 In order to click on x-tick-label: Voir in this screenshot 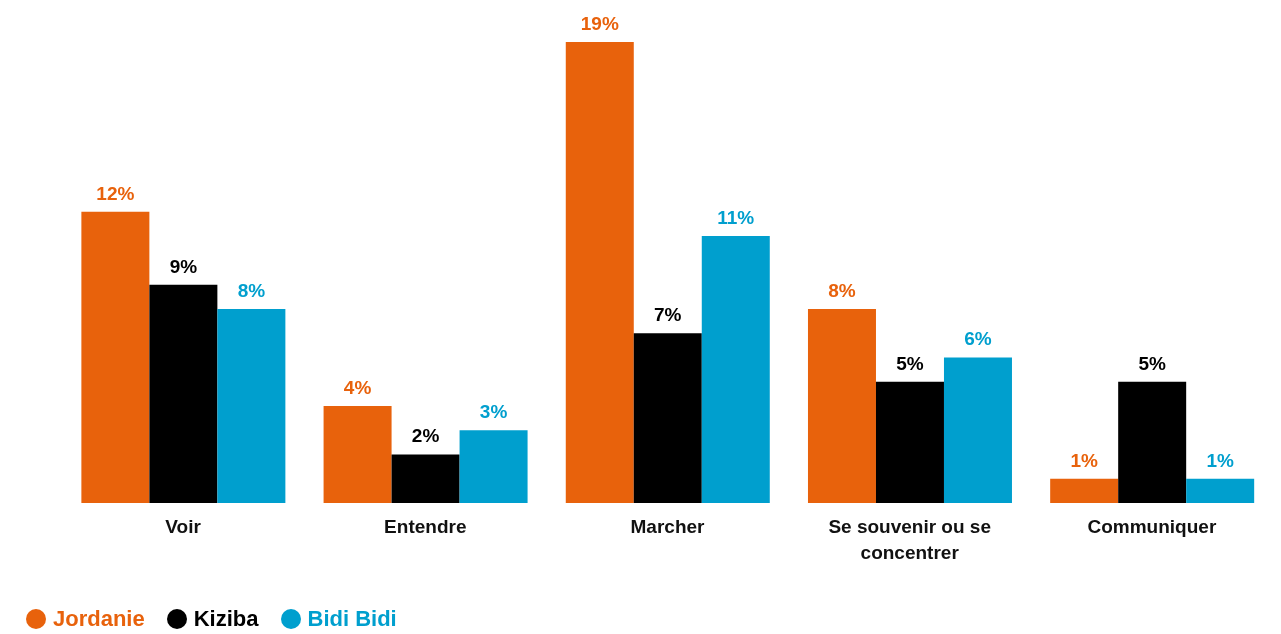, I will do `click(183, 526)`.